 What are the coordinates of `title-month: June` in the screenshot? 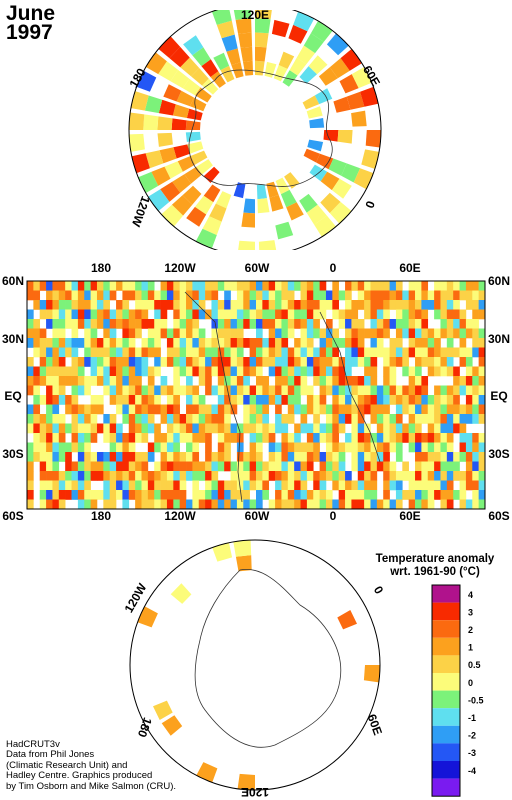 It's located at (31, 13).